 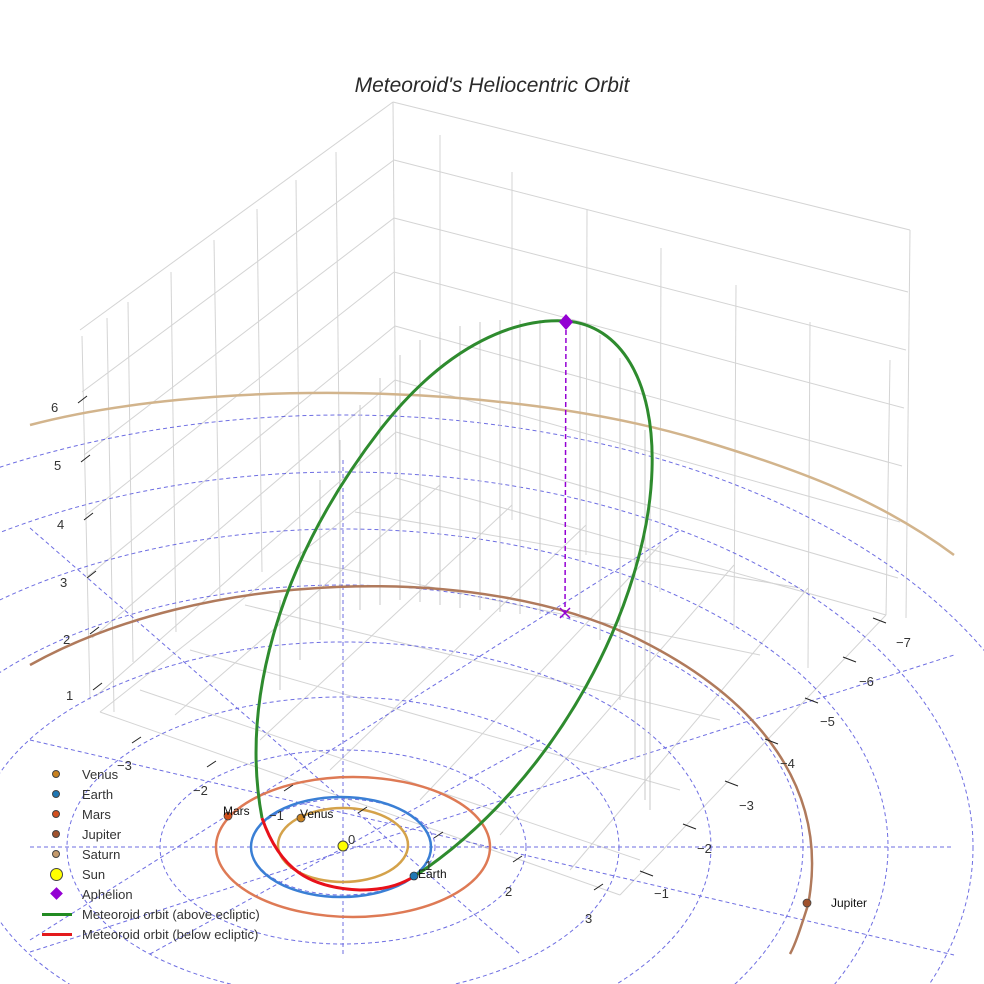 I want to click on z-tick-6: 6, so click(x=54, y=407).